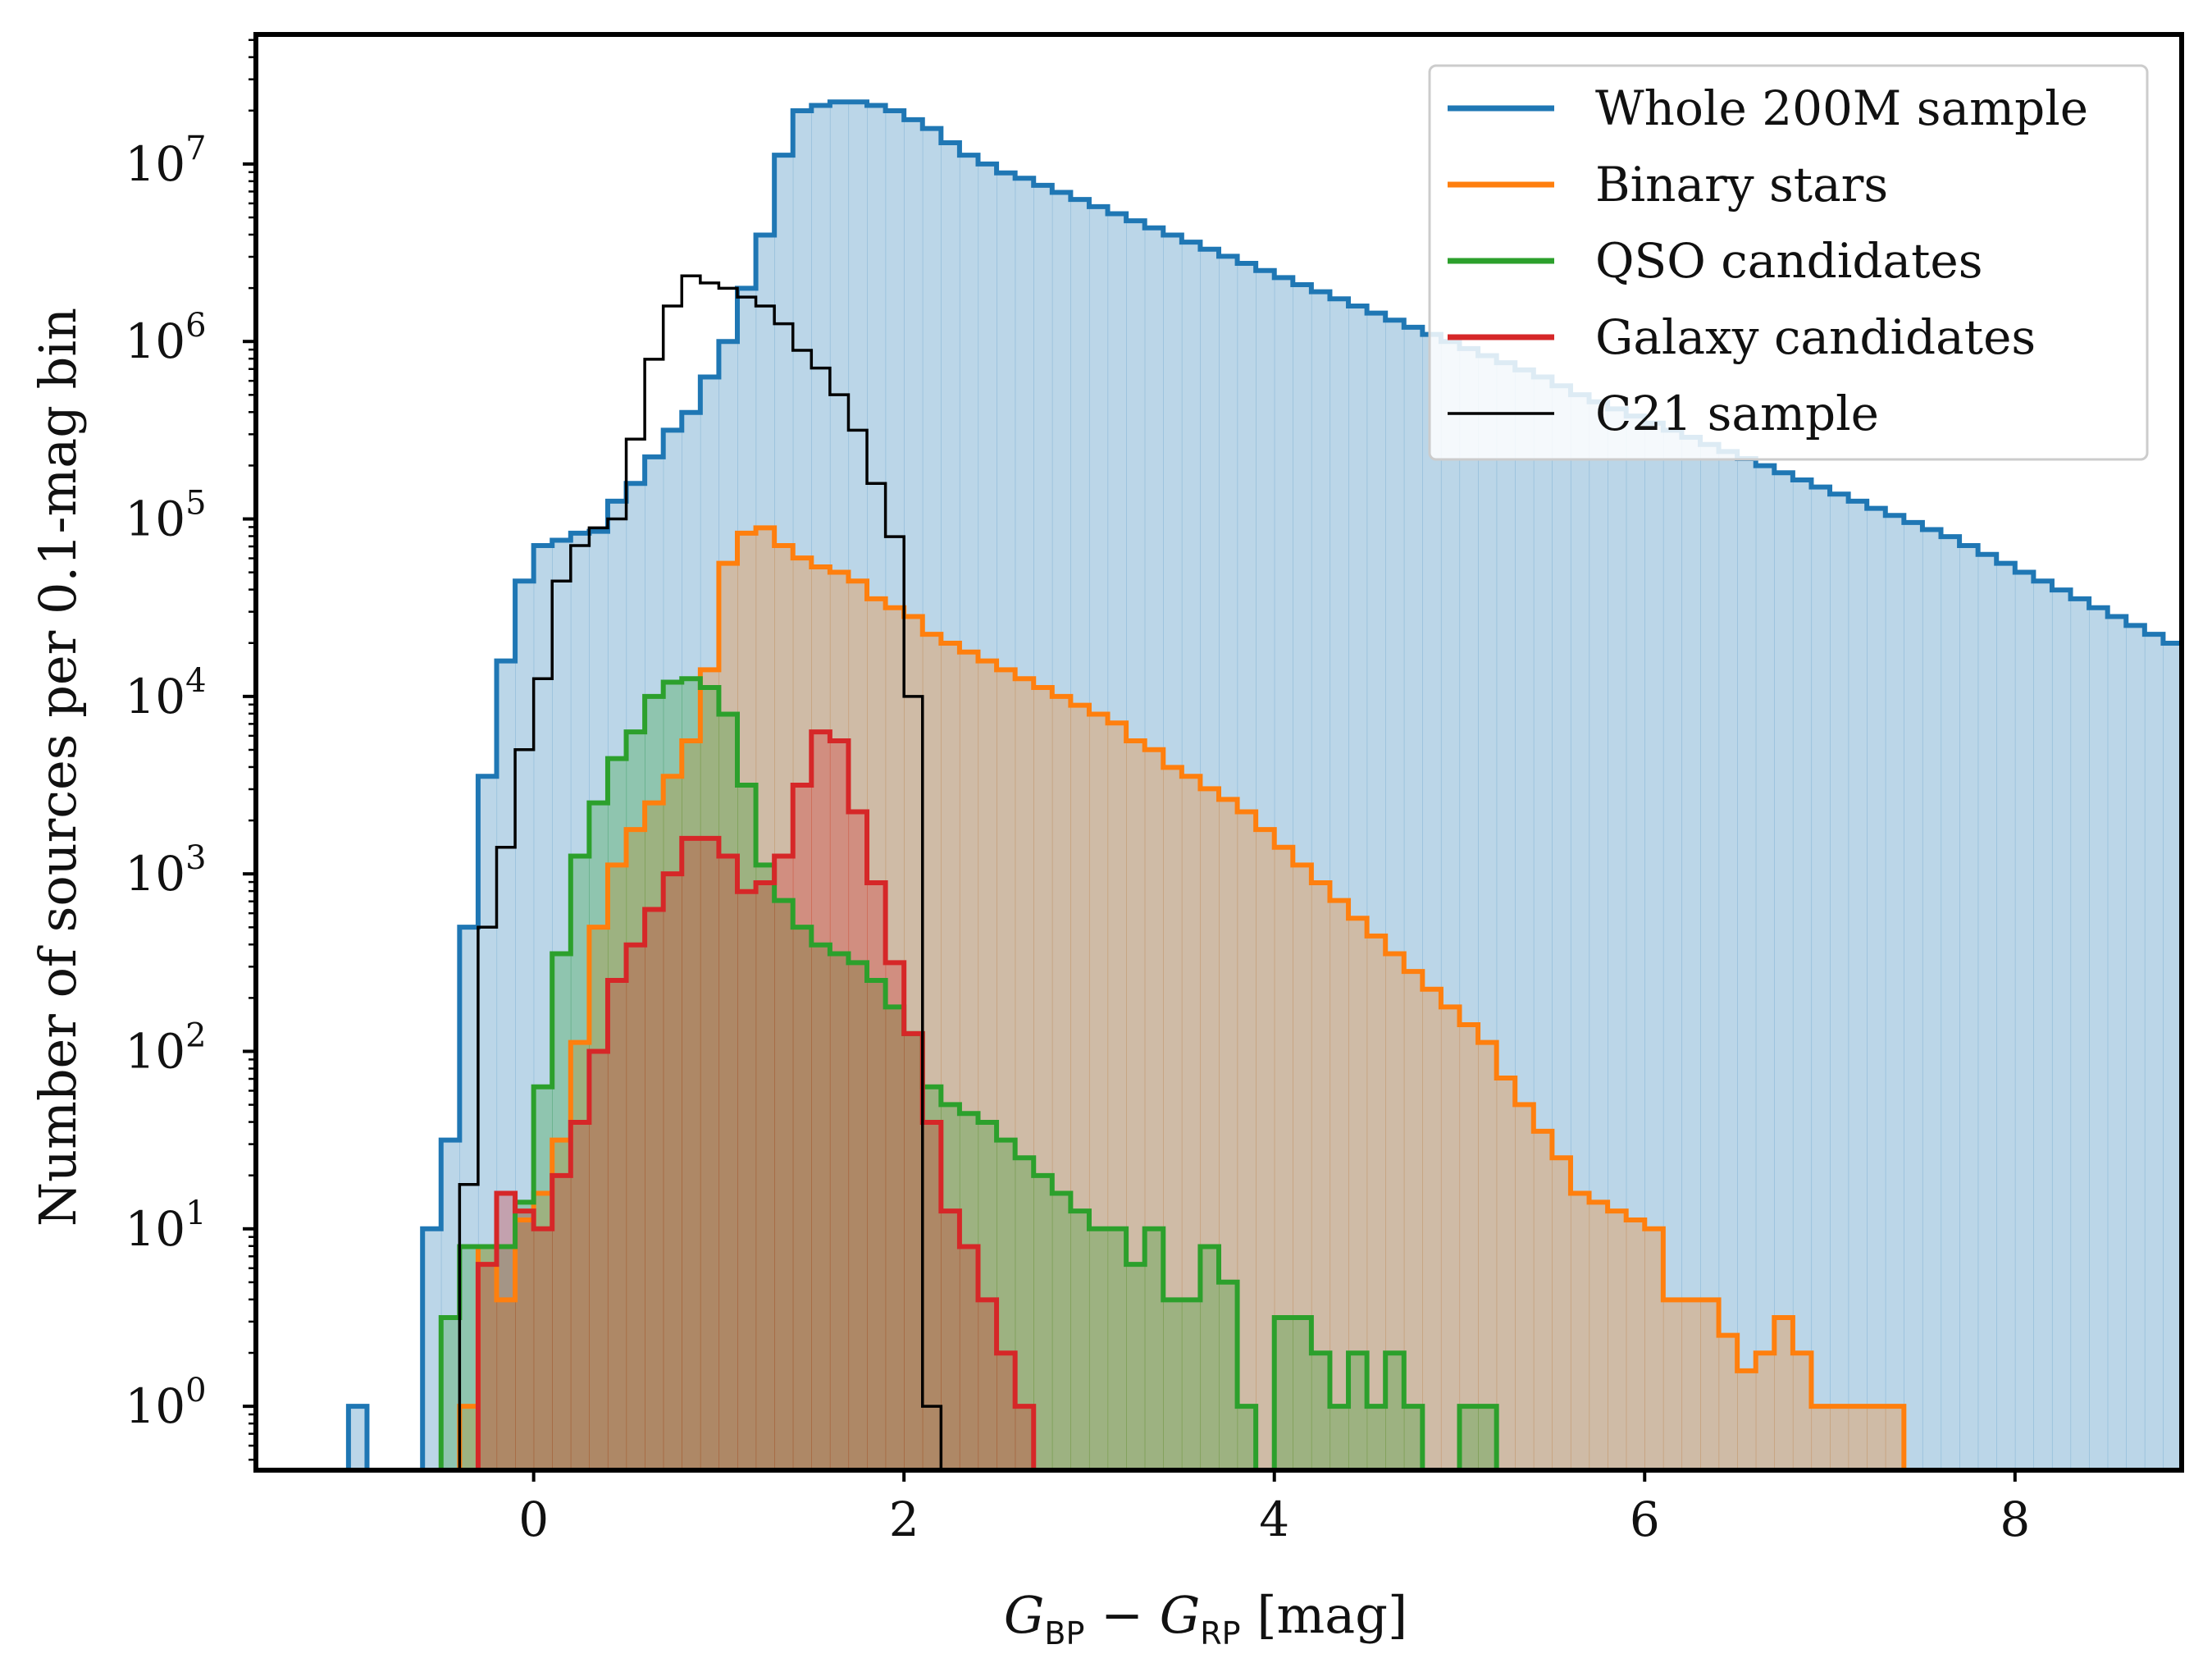  Describe the element at coordinates (1205, 1618) in the screenshot. I see `x-axis-label: GBP − GRP [mag]` at that location.